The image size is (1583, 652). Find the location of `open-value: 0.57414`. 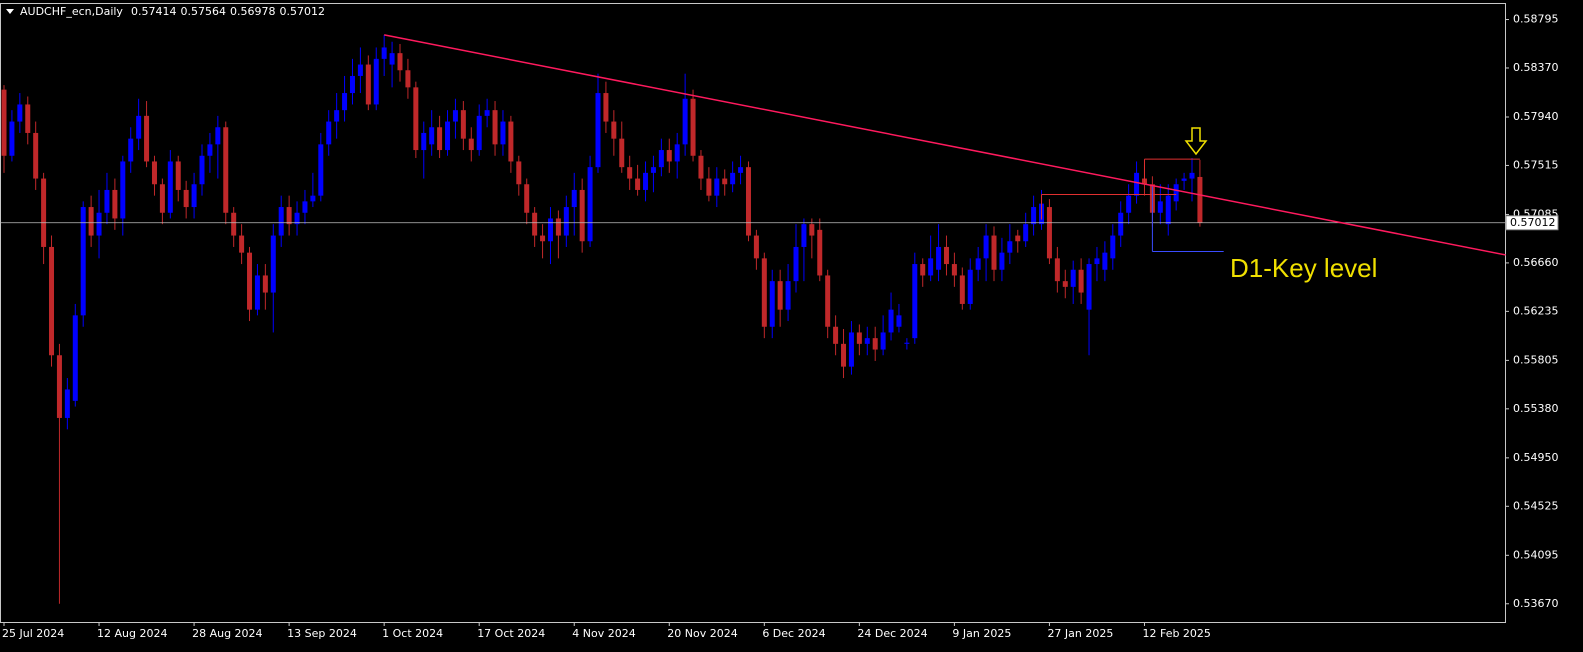

open-value: 0.57414 is located at coordinates (154, 11).